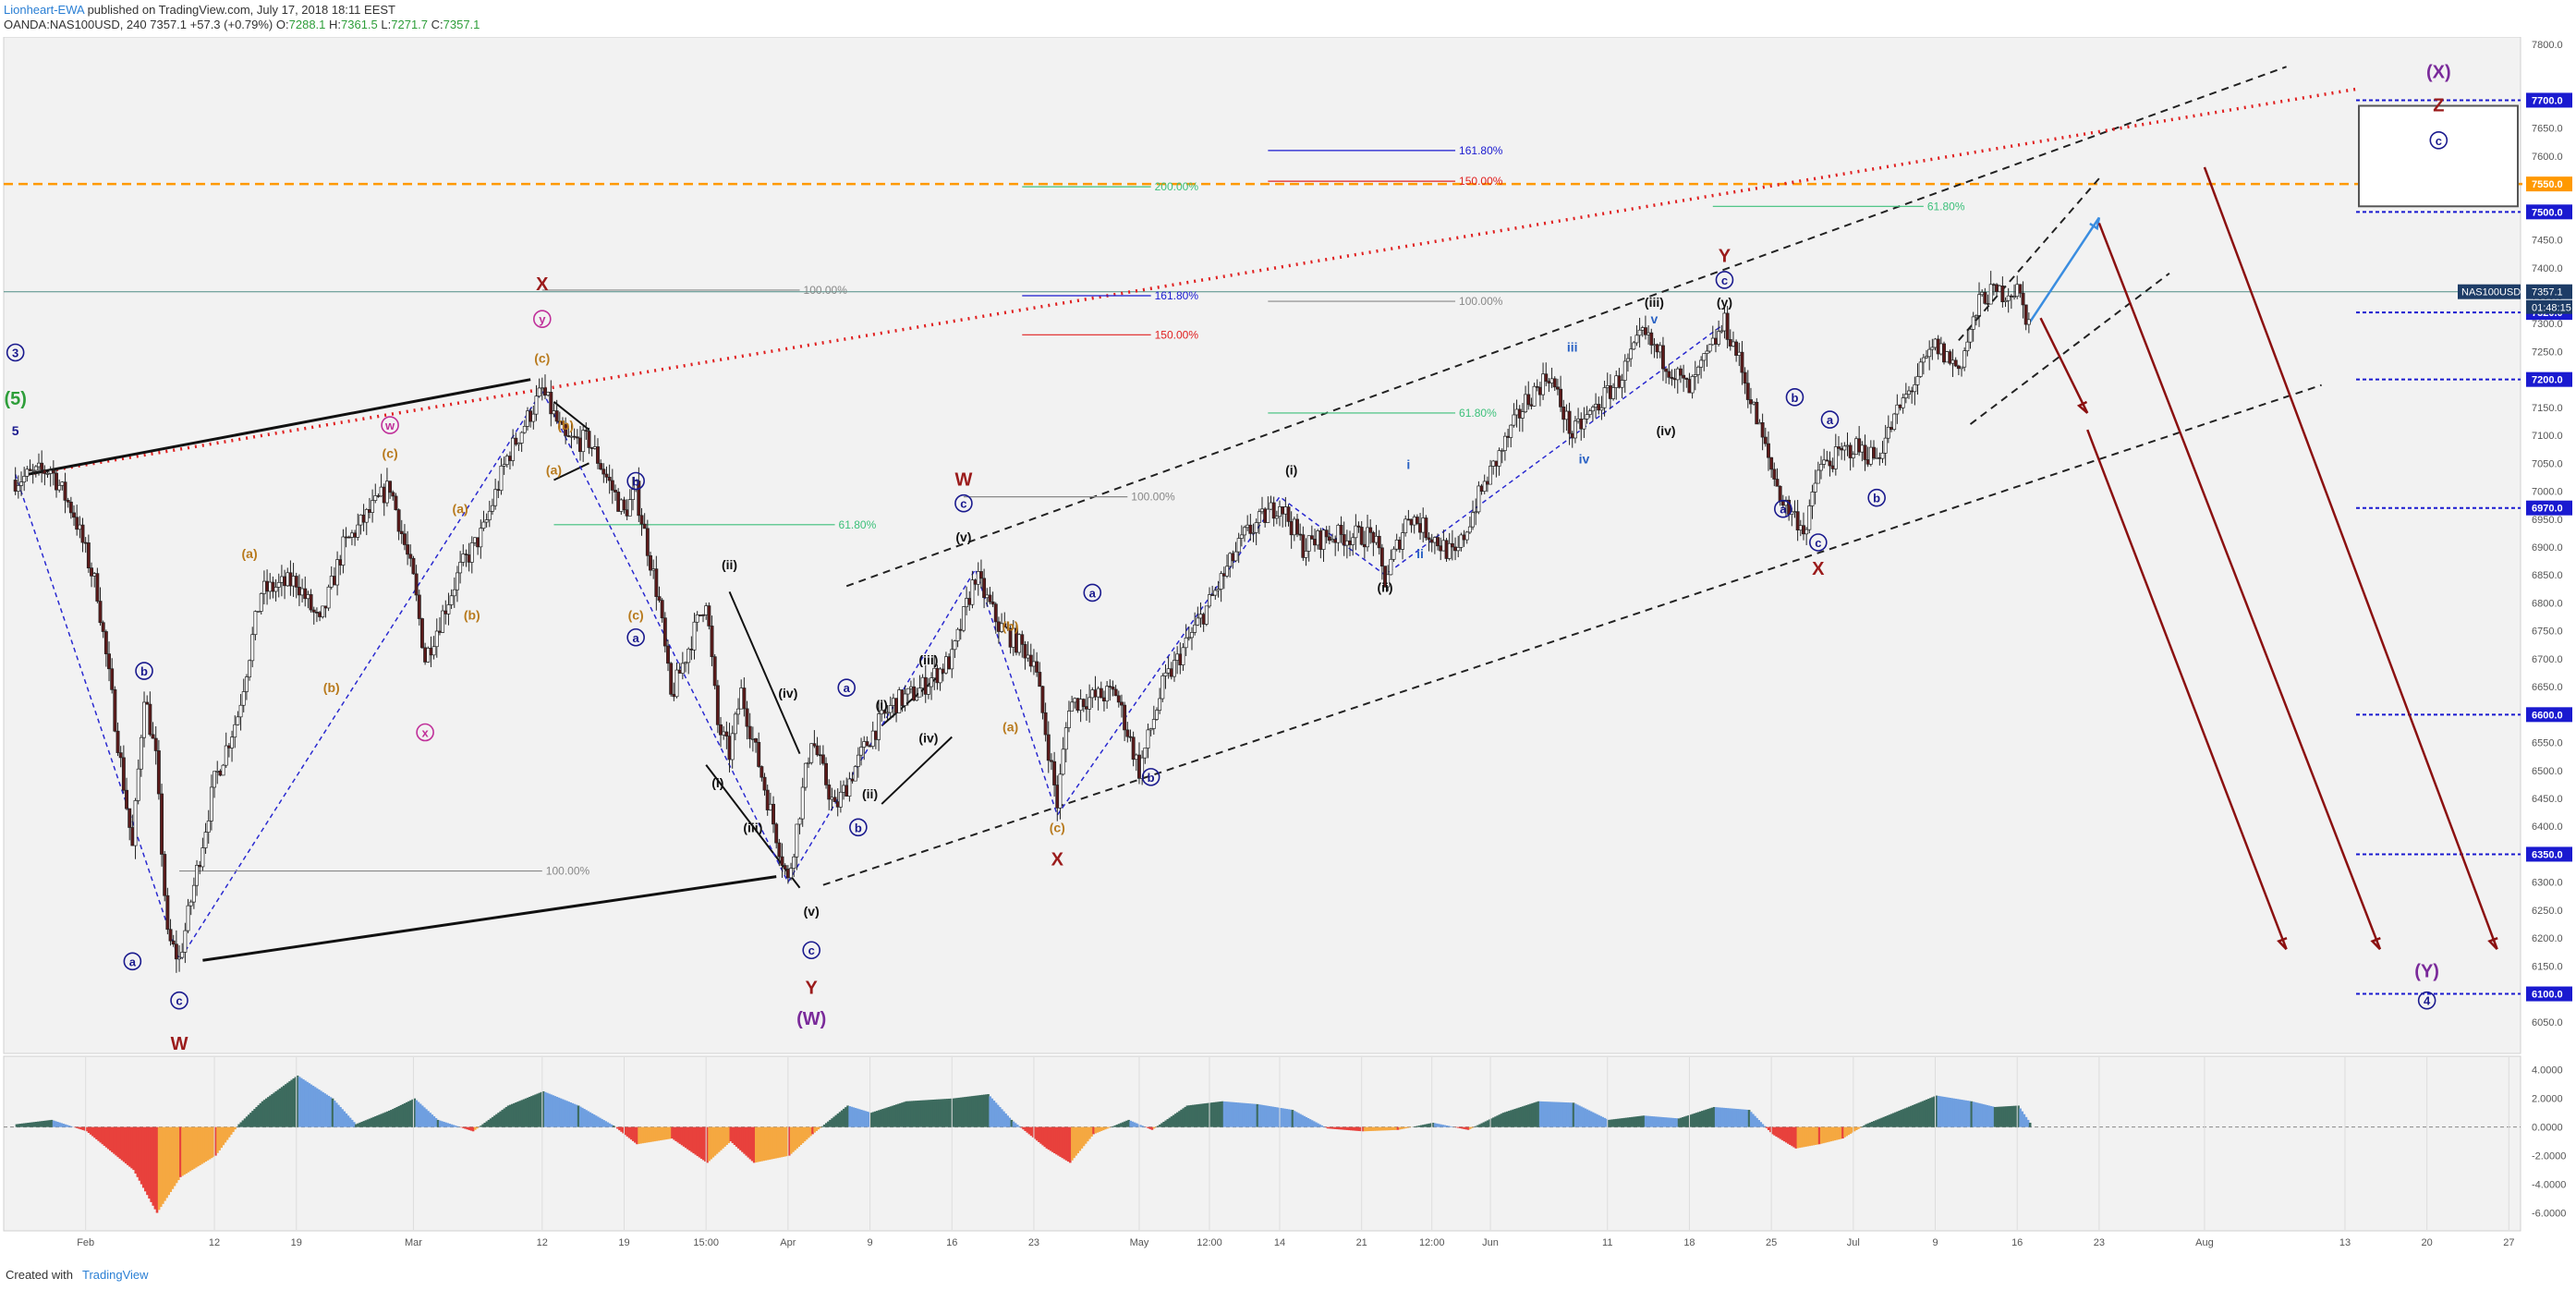 Image resolution: width=2576 pixels, height=1290 pixels. I want to click on target-box, so click(2438, 156).